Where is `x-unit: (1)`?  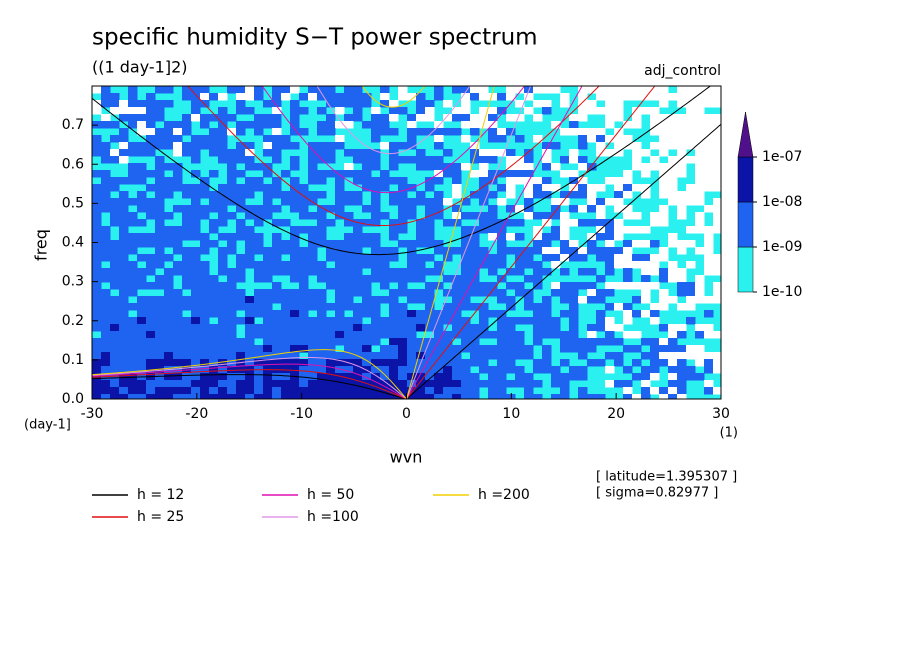
x-unit: (1) is located at coordinates (729, 433).